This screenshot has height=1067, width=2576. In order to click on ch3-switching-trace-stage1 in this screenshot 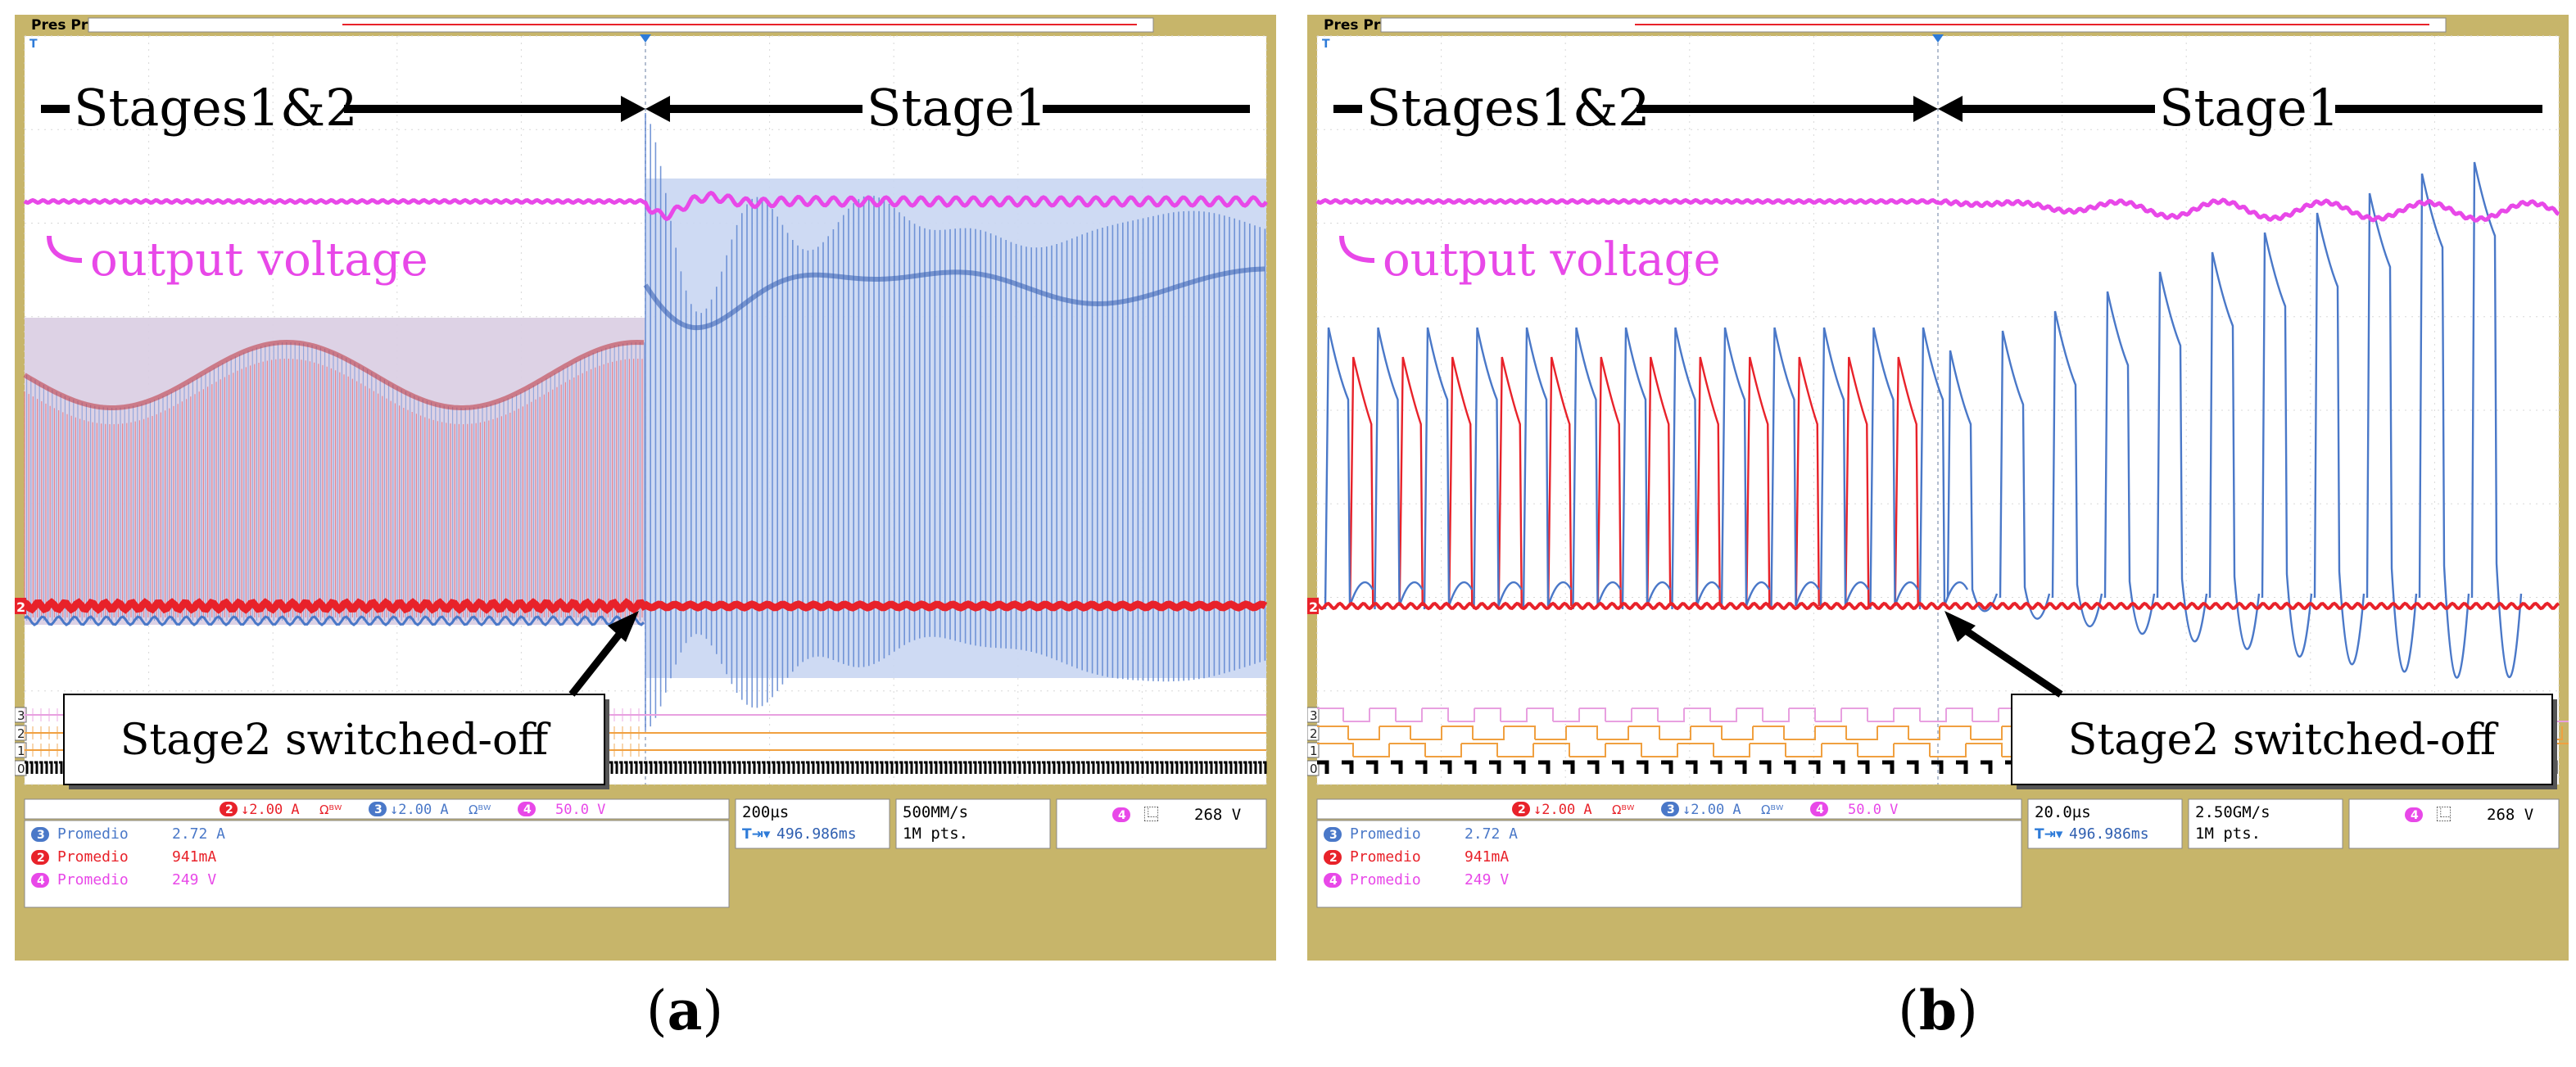, I will do `click(955, 421)`.